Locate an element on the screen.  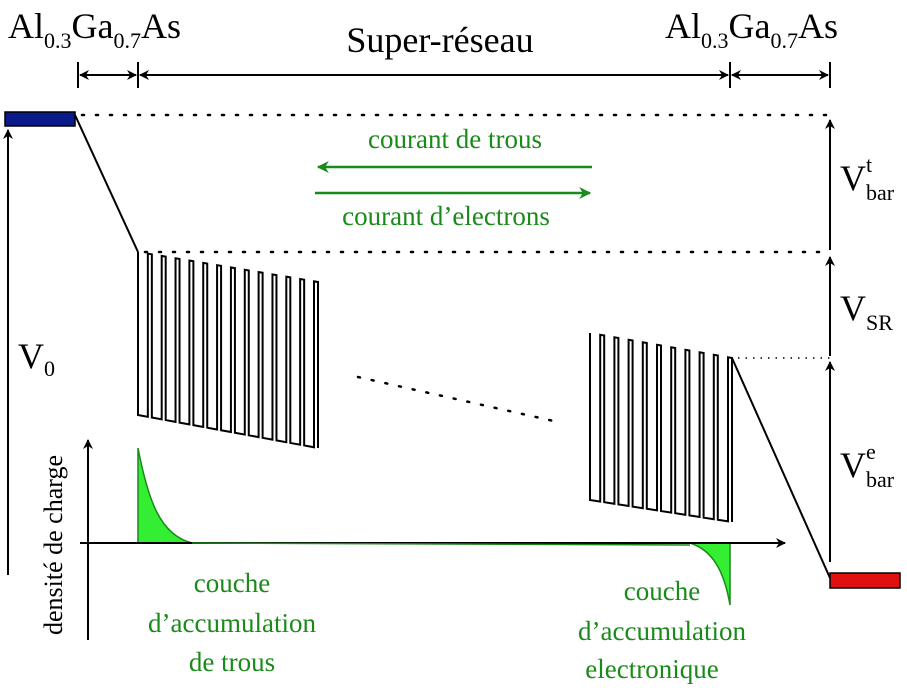
subscript: SR is located at coordinates (879, 322).